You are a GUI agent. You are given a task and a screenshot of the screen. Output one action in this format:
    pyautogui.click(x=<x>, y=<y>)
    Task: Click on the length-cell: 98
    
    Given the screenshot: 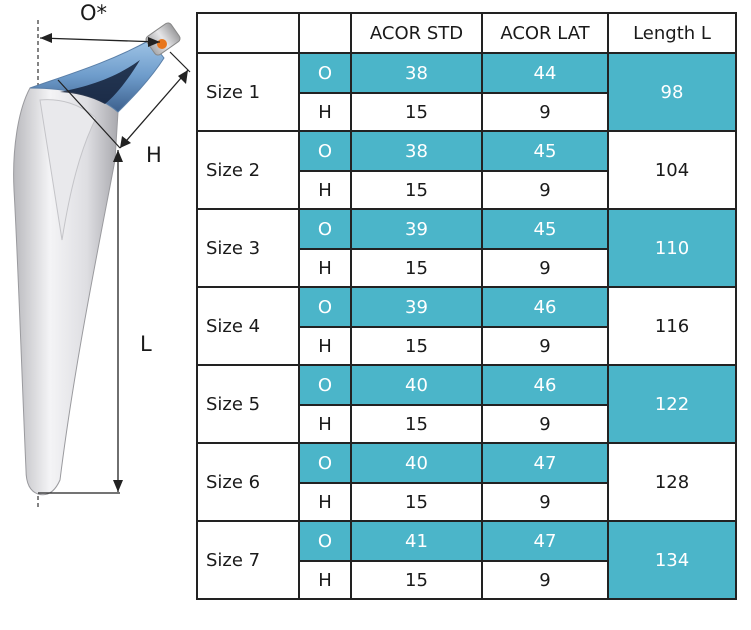 What is the action you would take?
    pyautogui.click(x=672, y=92)
    